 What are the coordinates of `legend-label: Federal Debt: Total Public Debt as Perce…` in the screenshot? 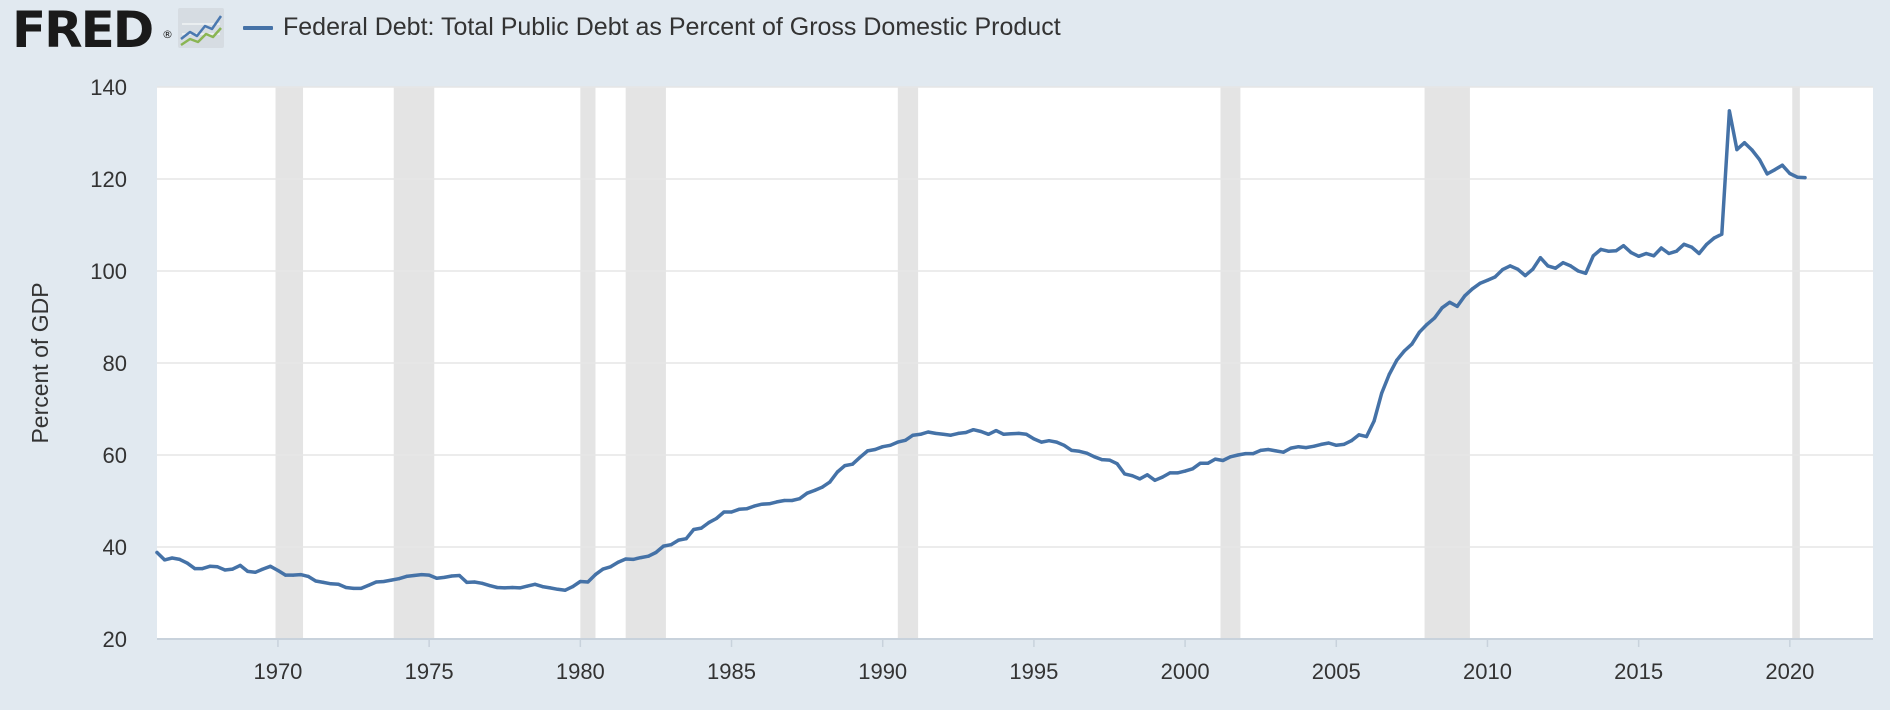 It's located at (672, 27).